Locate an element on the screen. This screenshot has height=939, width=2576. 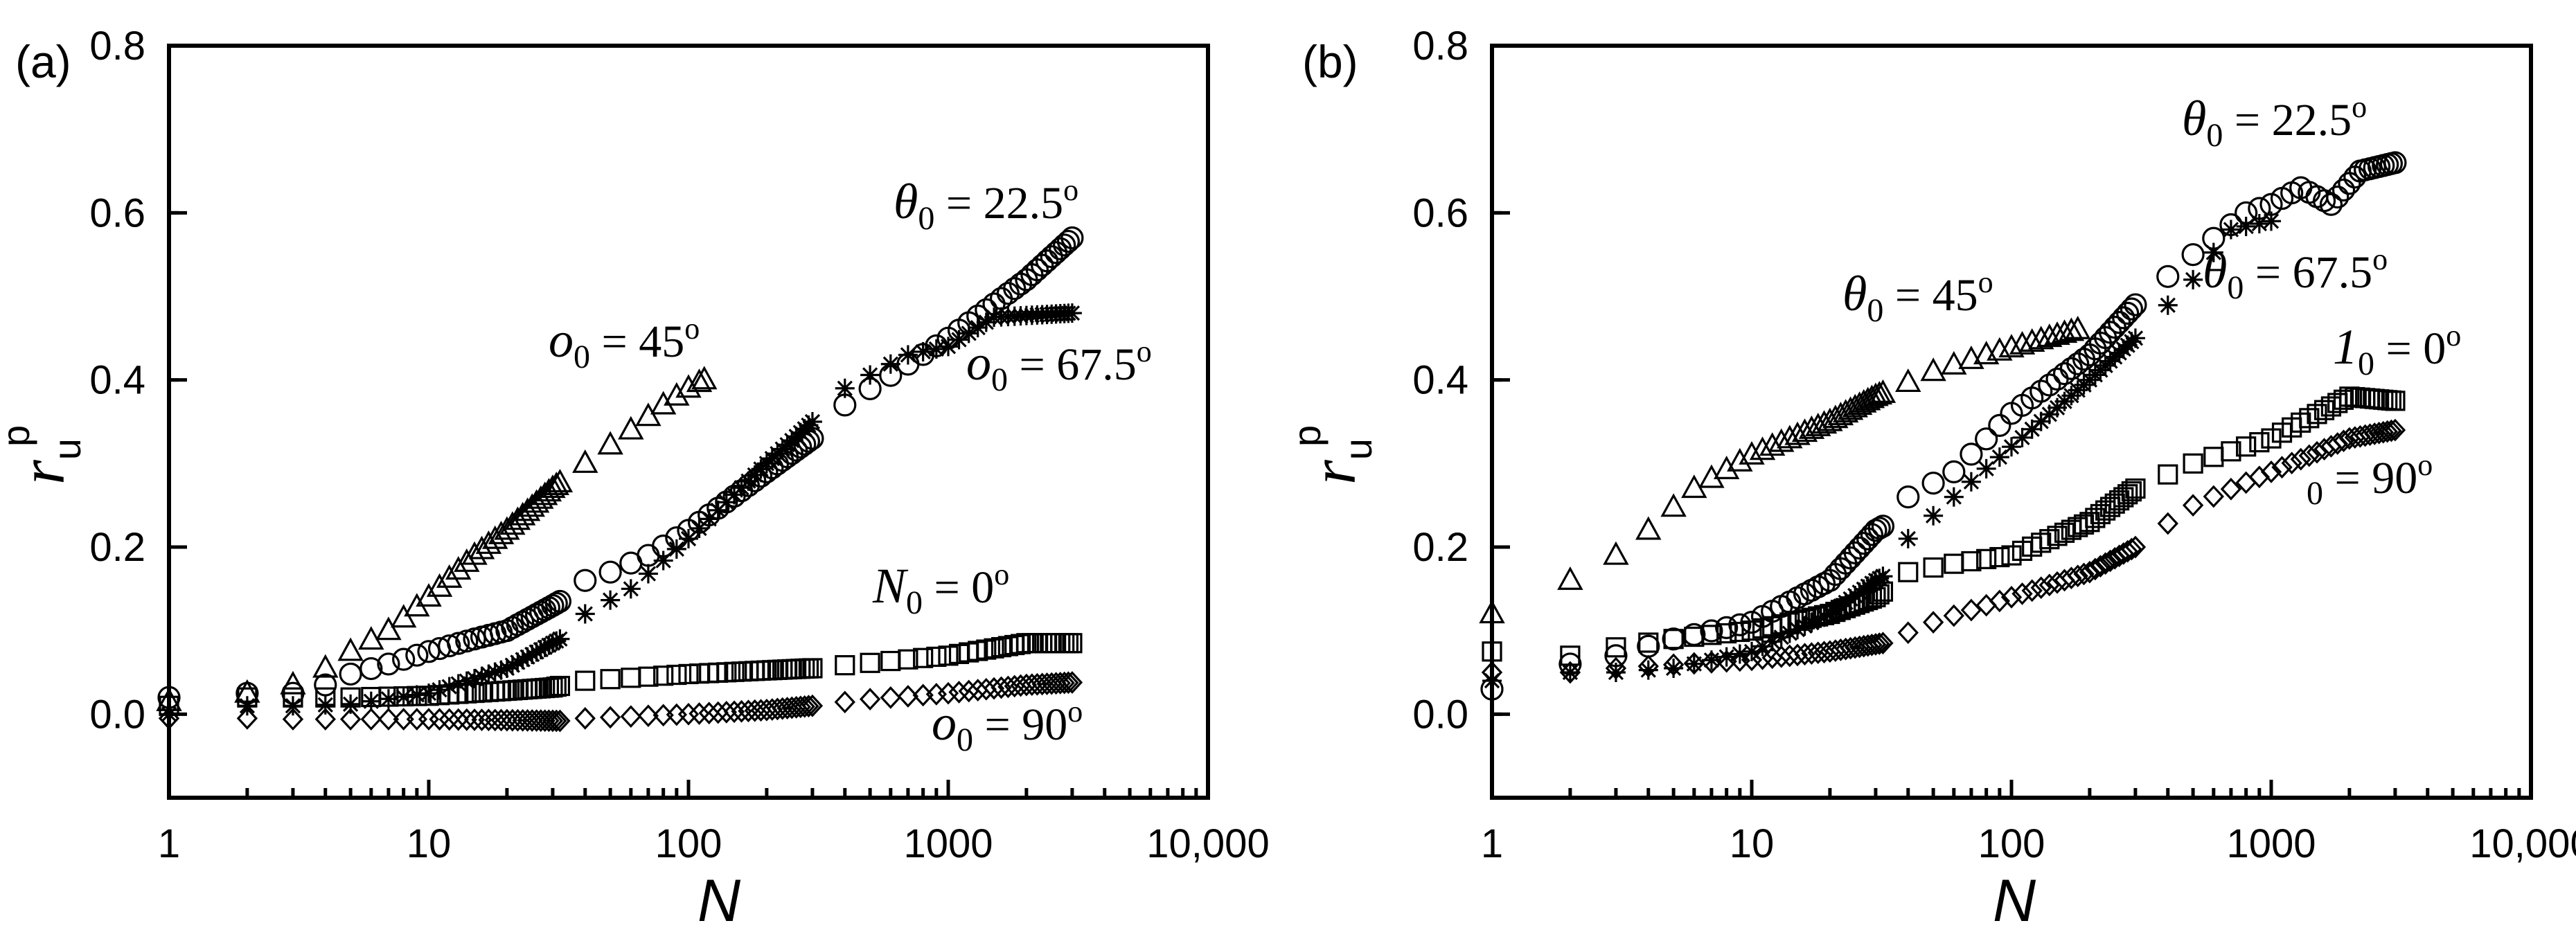
series-square is located at coordinates (1944, 526).